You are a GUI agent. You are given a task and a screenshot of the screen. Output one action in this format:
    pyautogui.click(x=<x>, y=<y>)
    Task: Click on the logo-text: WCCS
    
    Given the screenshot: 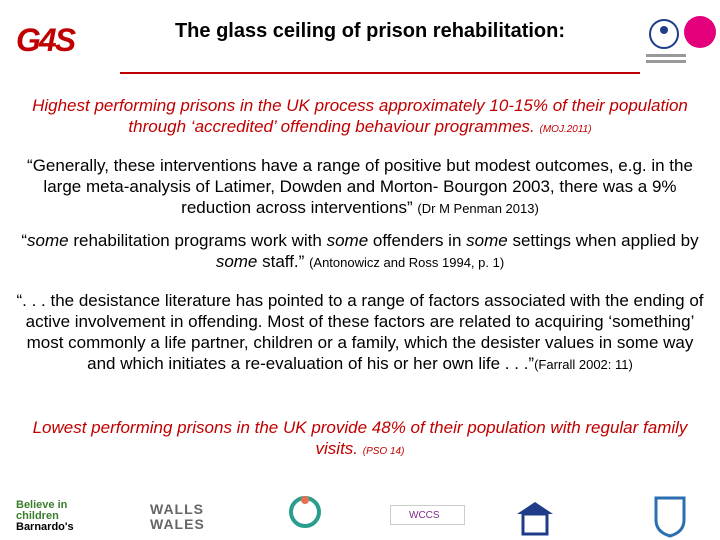 What is the action you would take?
    pyautogui.click(x=424, y=515)
    